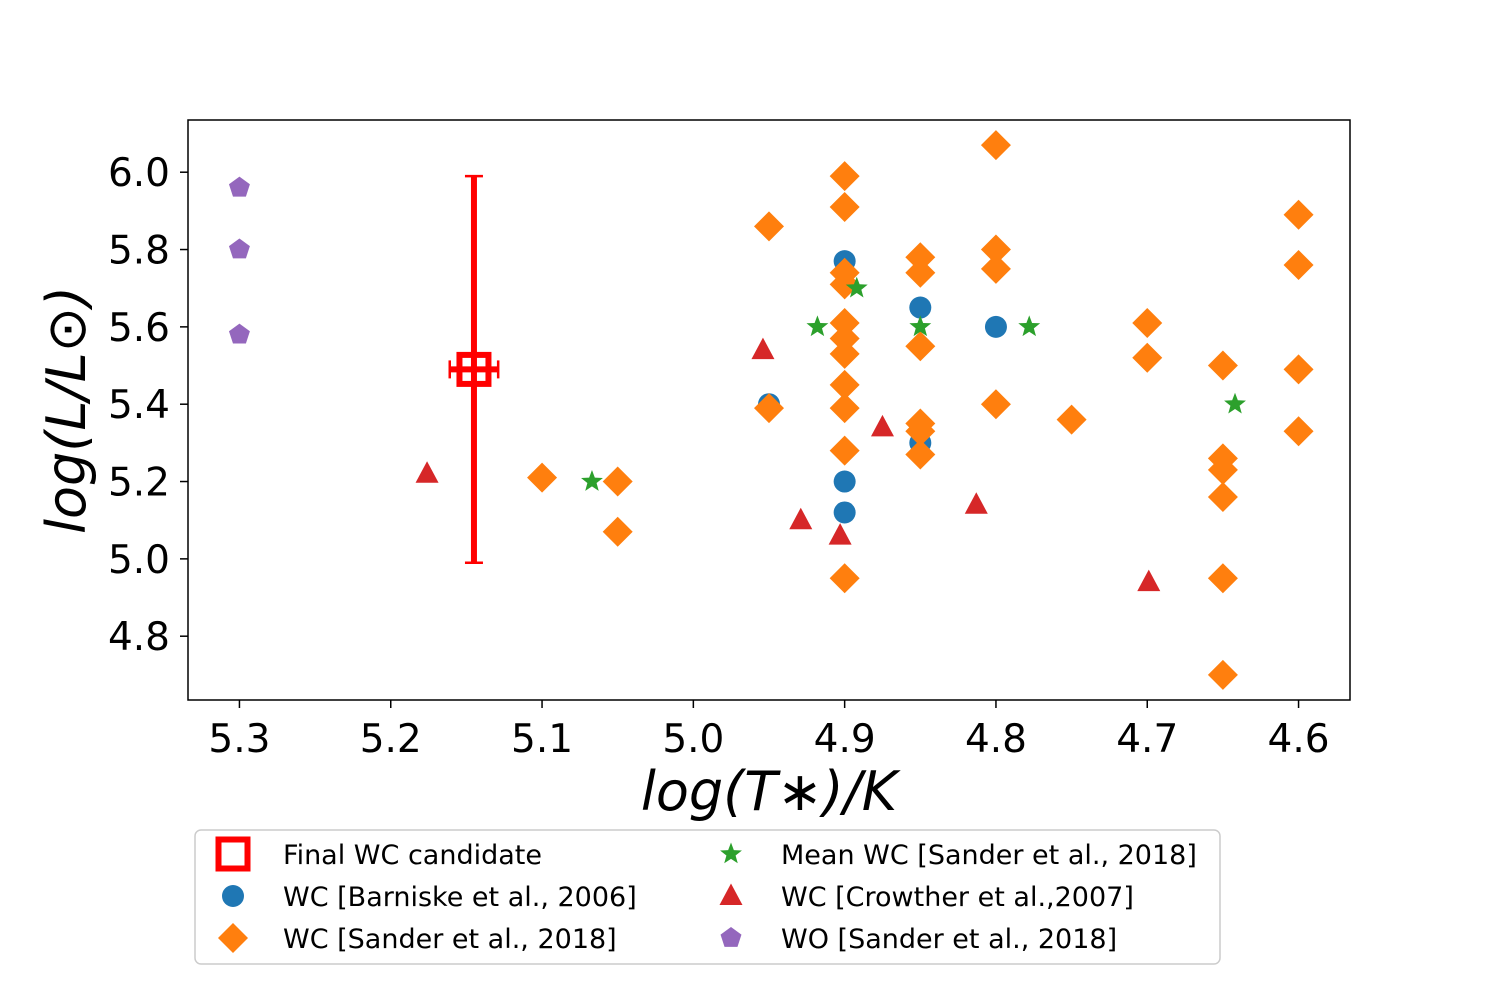 The height and width of the screenshot is (1004, 1500). What do you see at coordinates (989, 855) in the screenshot?
I see `legend-label: Mean WC [Sander et al., 2018]` at bounding box center [989, 855].